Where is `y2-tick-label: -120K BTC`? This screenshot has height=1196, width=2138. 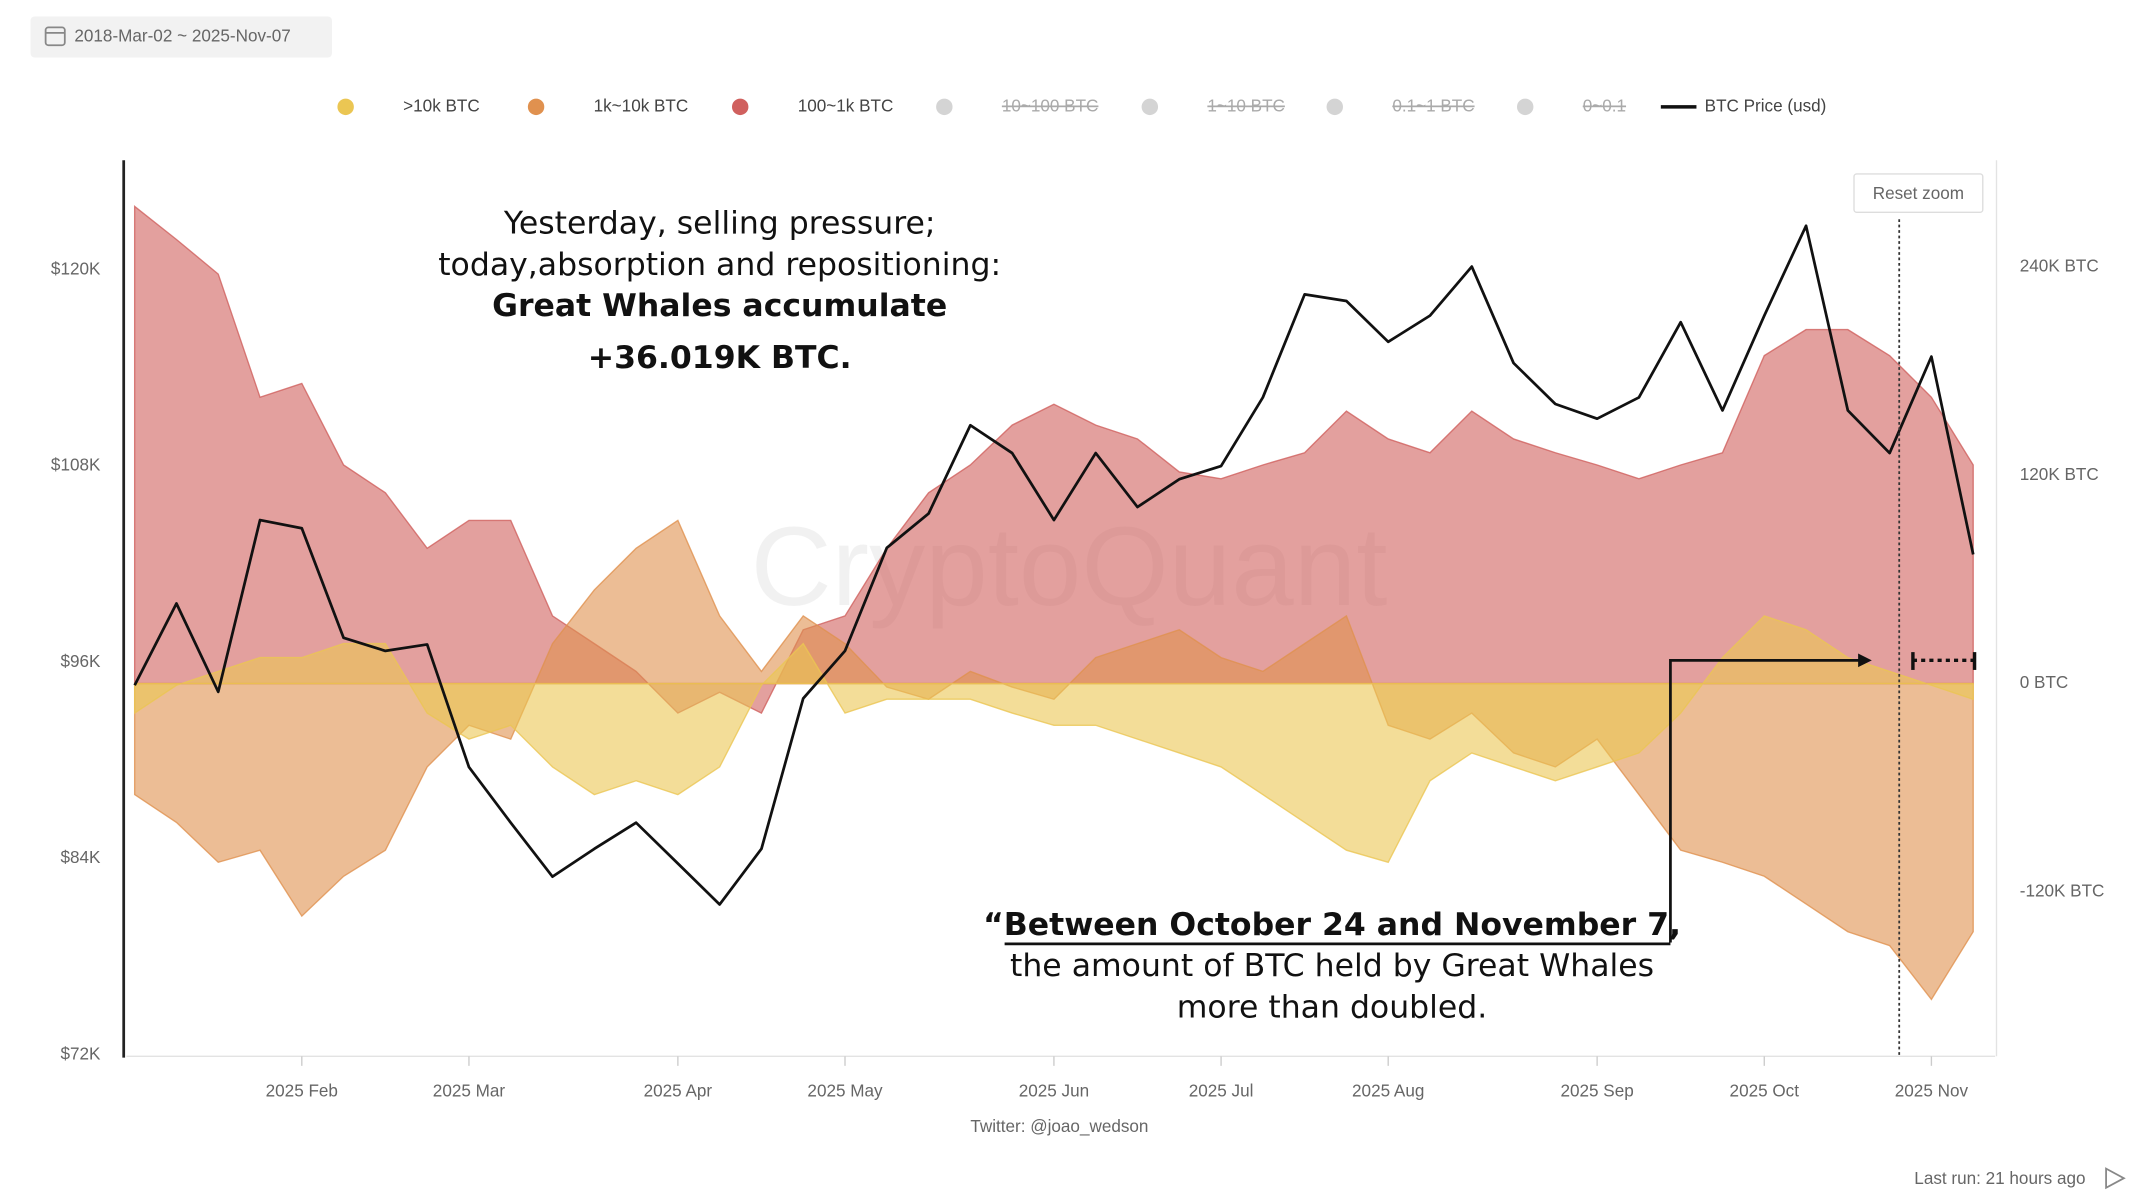 y2-tick-label: -120K BTC is located at coordinates (2062, 890).